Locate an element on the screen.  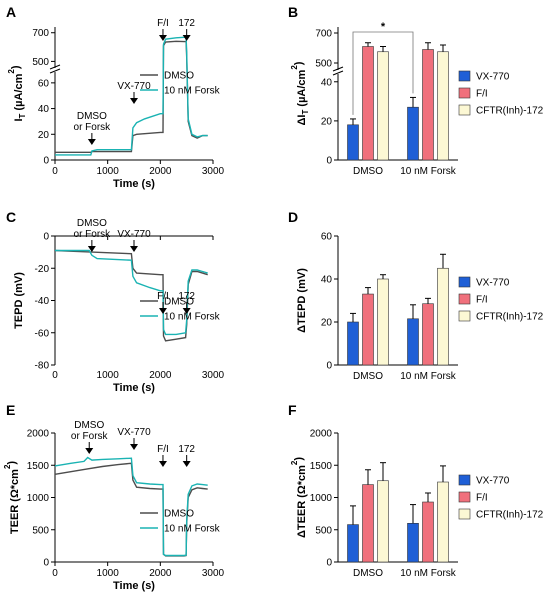
legend-label: DMSO is located at coordinates (179, 302).